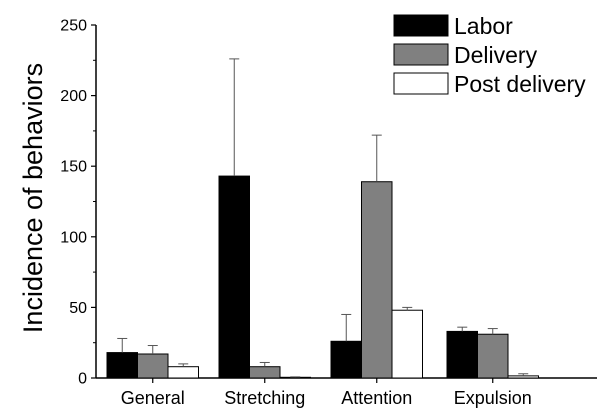 This screenshot has width=603, height=413. I want to click on legend: Labor Delivery Post delivery, so click(489, 55).